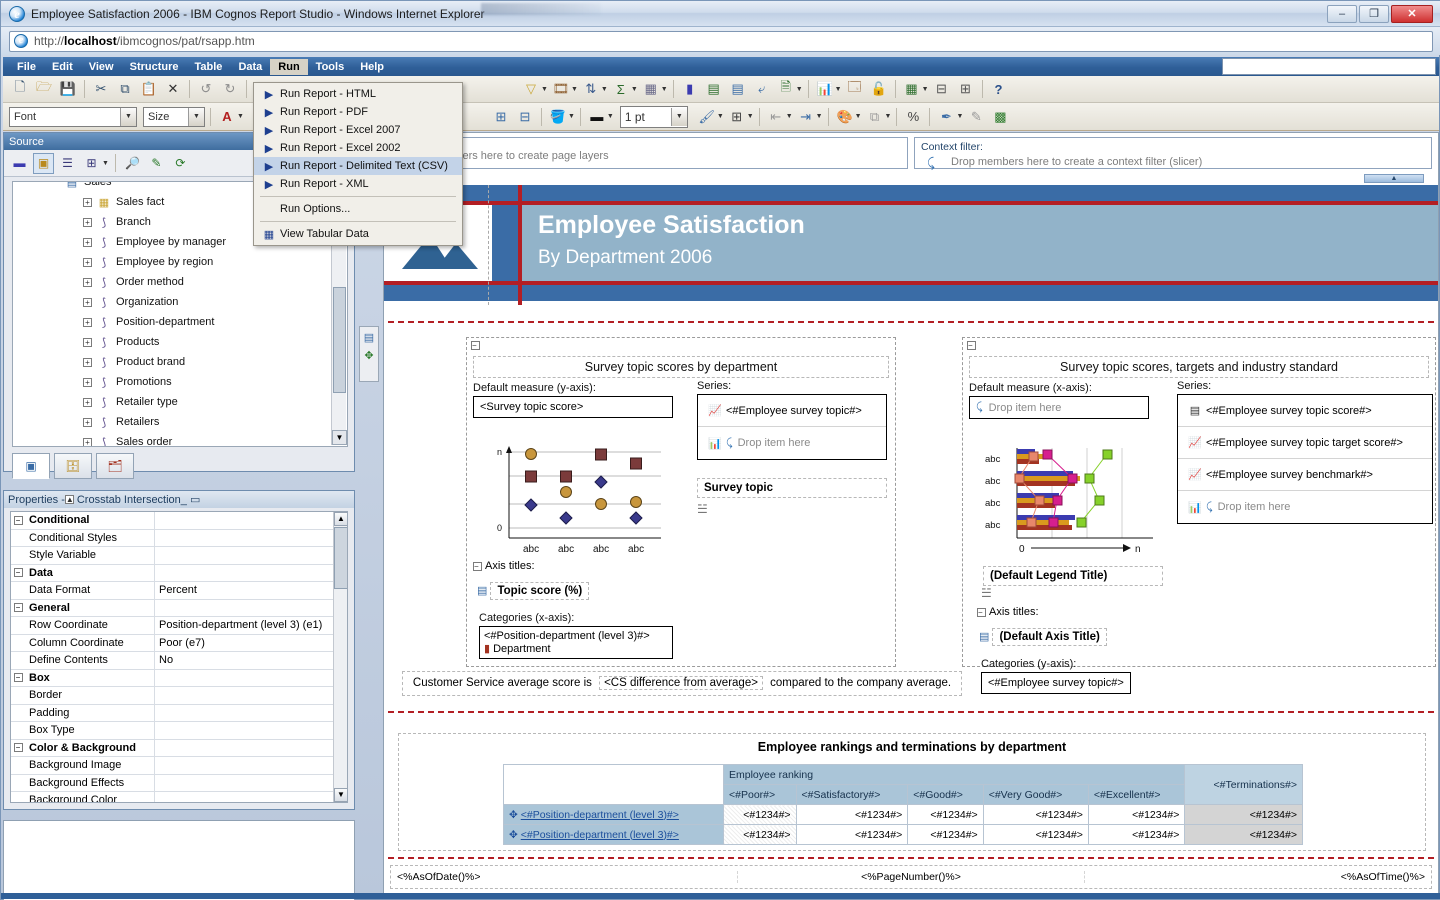 The height and width of the screenshot is (900, 1440). I want to click on footer-as-of-date: <%AsOfDate()%>, so click(564, 877).